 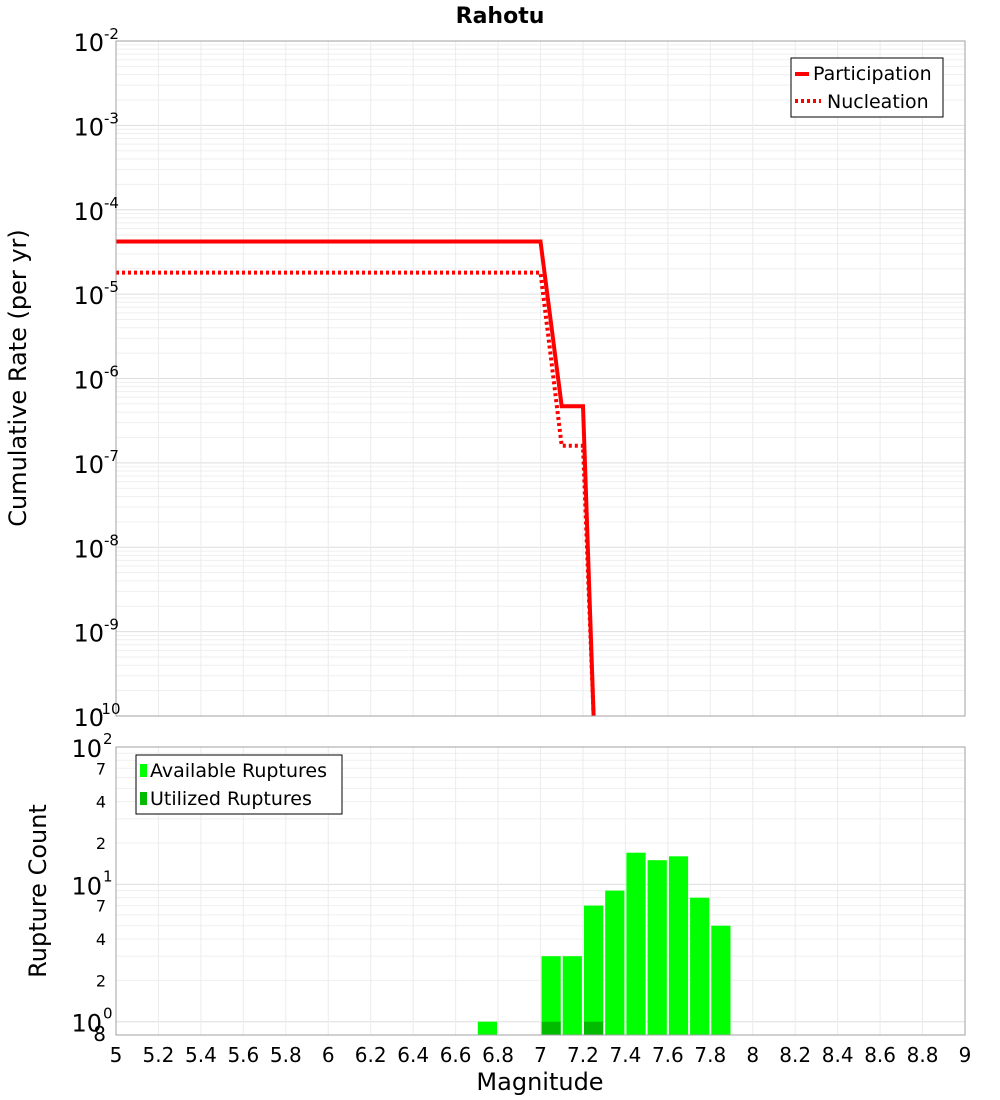 I want to click on count-y-major-tick: 10 1, so click(x=91, y=883).